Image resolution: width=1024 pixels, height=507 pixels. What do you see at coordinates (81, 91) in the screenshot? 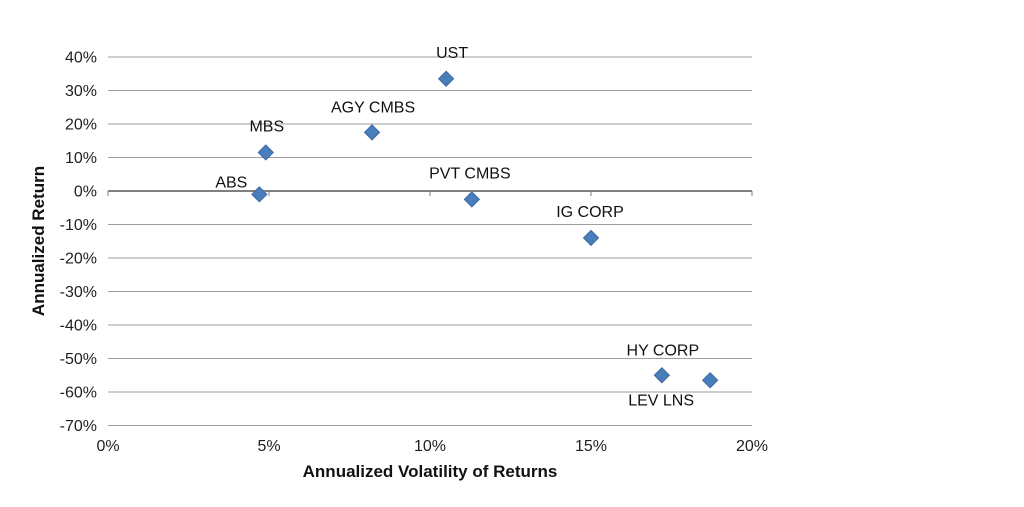
I see `y-tick-label: 30%` at bounding box center [81, 91].